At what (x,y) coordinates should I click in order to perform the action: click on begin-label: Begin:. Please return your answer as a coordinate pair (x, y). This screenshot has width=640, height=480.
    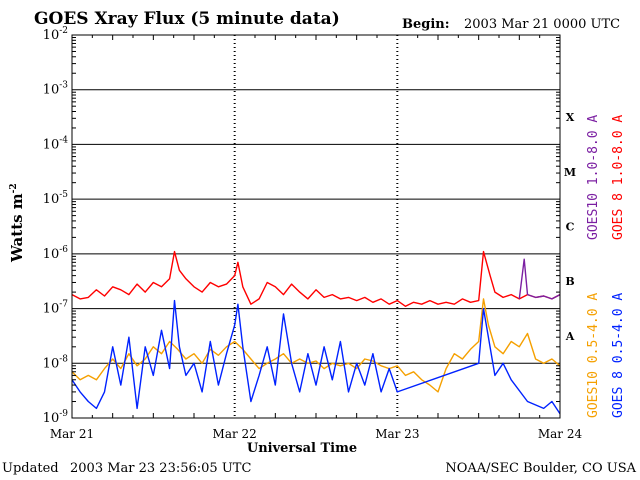
    Looking at the image, I should click on (426, 24).